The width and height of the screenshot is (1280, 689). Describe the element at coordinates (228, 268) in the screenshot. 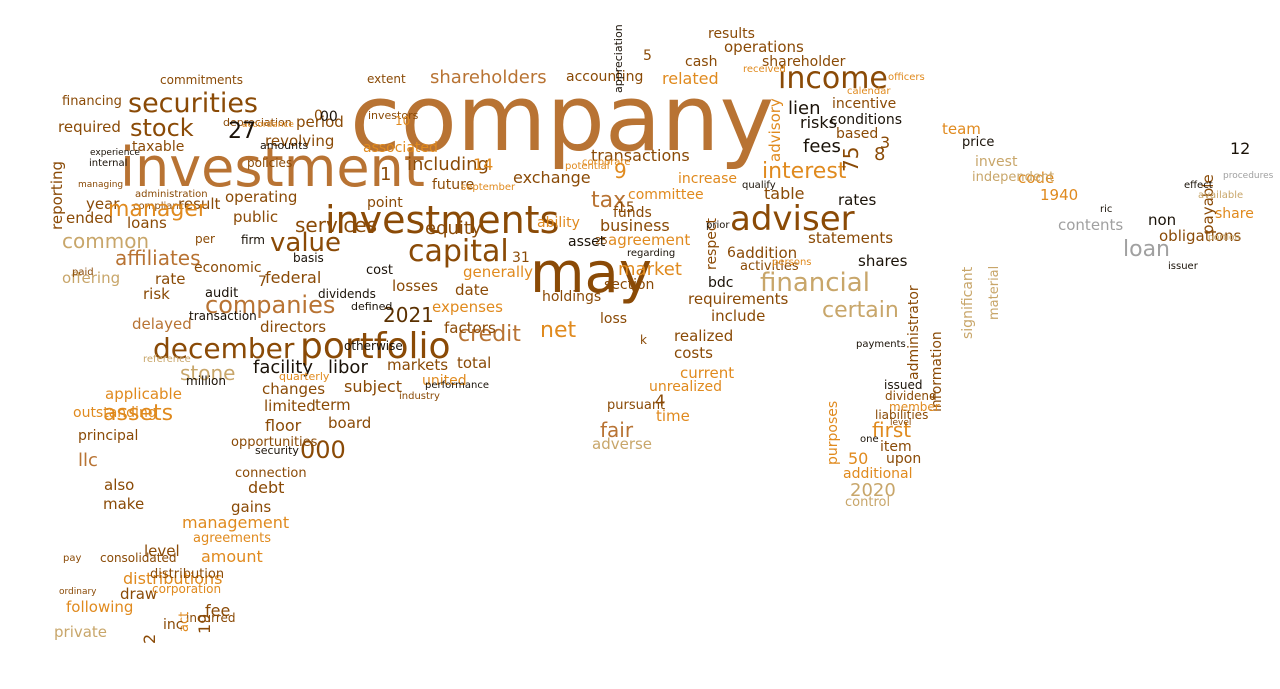

I see `cloud-word-economic: economic` at that location.